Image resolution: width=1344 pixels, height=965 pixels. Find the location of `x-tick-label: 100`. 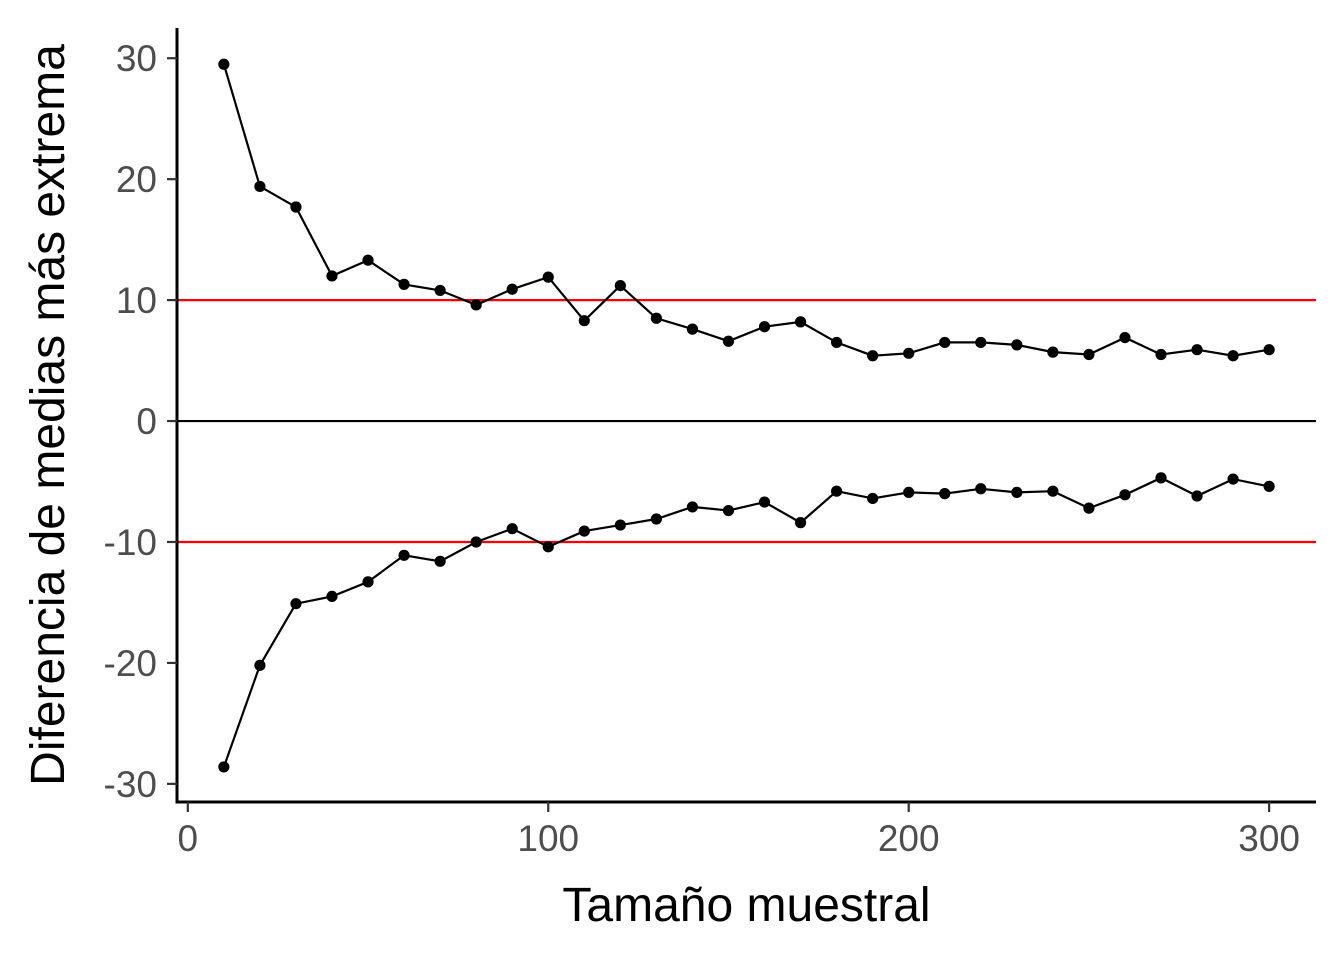

x-tick-label: 100 is located at coordinates (548, 838).